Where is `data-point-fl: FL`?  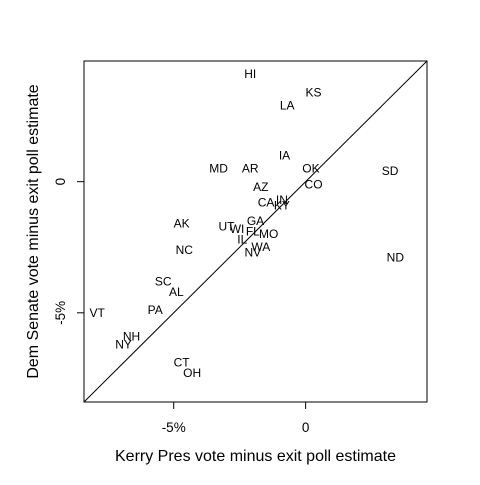 data-point-fl: FL is located at coordinates (253, 232).